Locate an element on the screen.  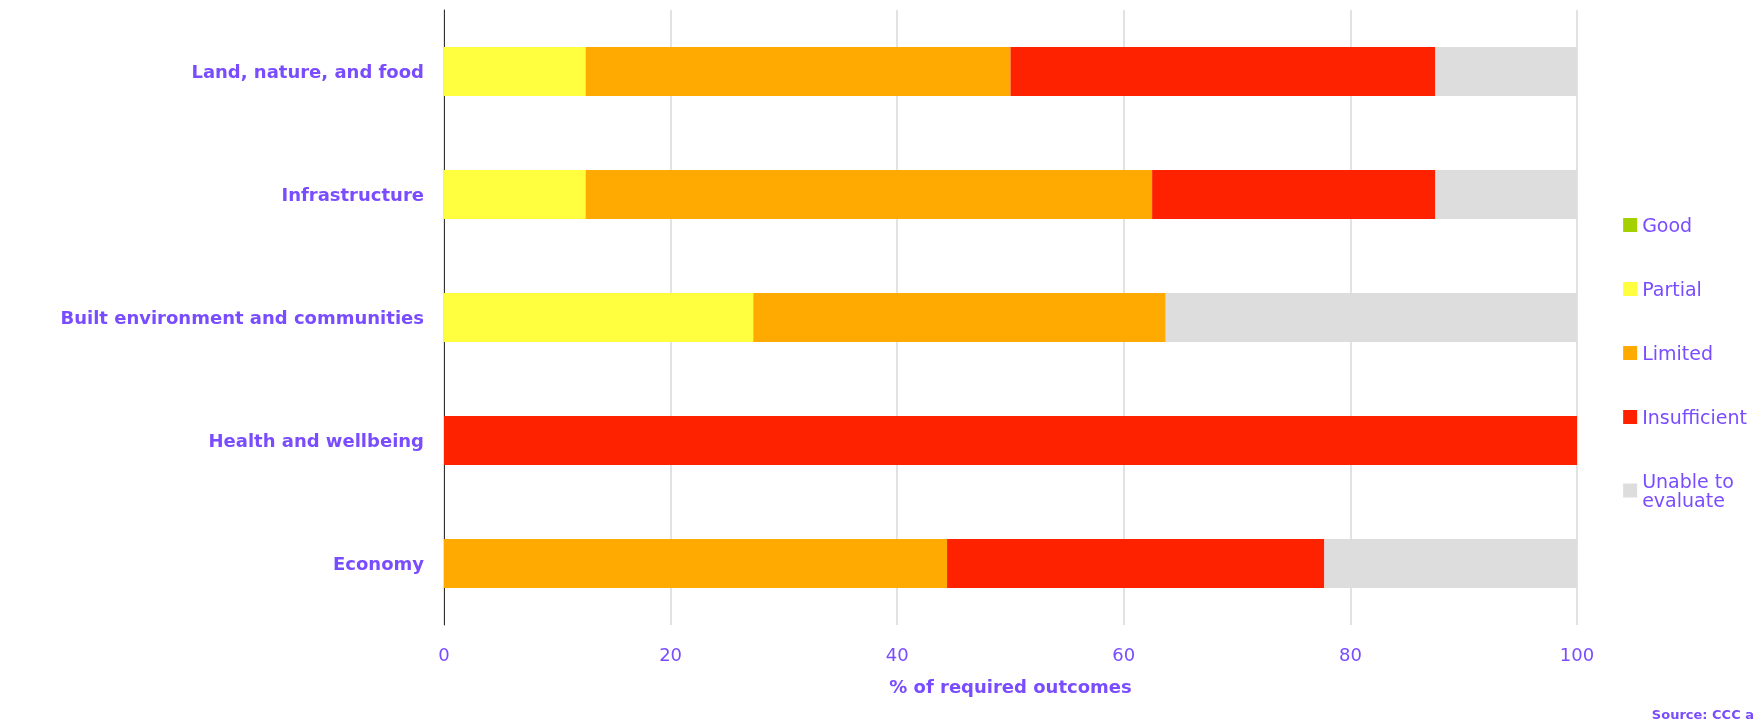
x-tick-label: 100 is located at coordinates (1577, 654).